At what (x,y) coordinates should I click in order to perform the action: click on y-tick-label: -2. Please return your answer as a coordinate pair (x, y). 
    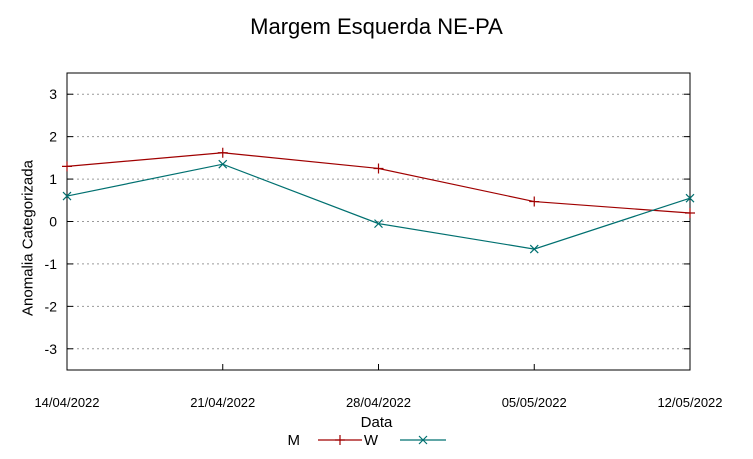
    Looking at the image, I should click on (51, 306).